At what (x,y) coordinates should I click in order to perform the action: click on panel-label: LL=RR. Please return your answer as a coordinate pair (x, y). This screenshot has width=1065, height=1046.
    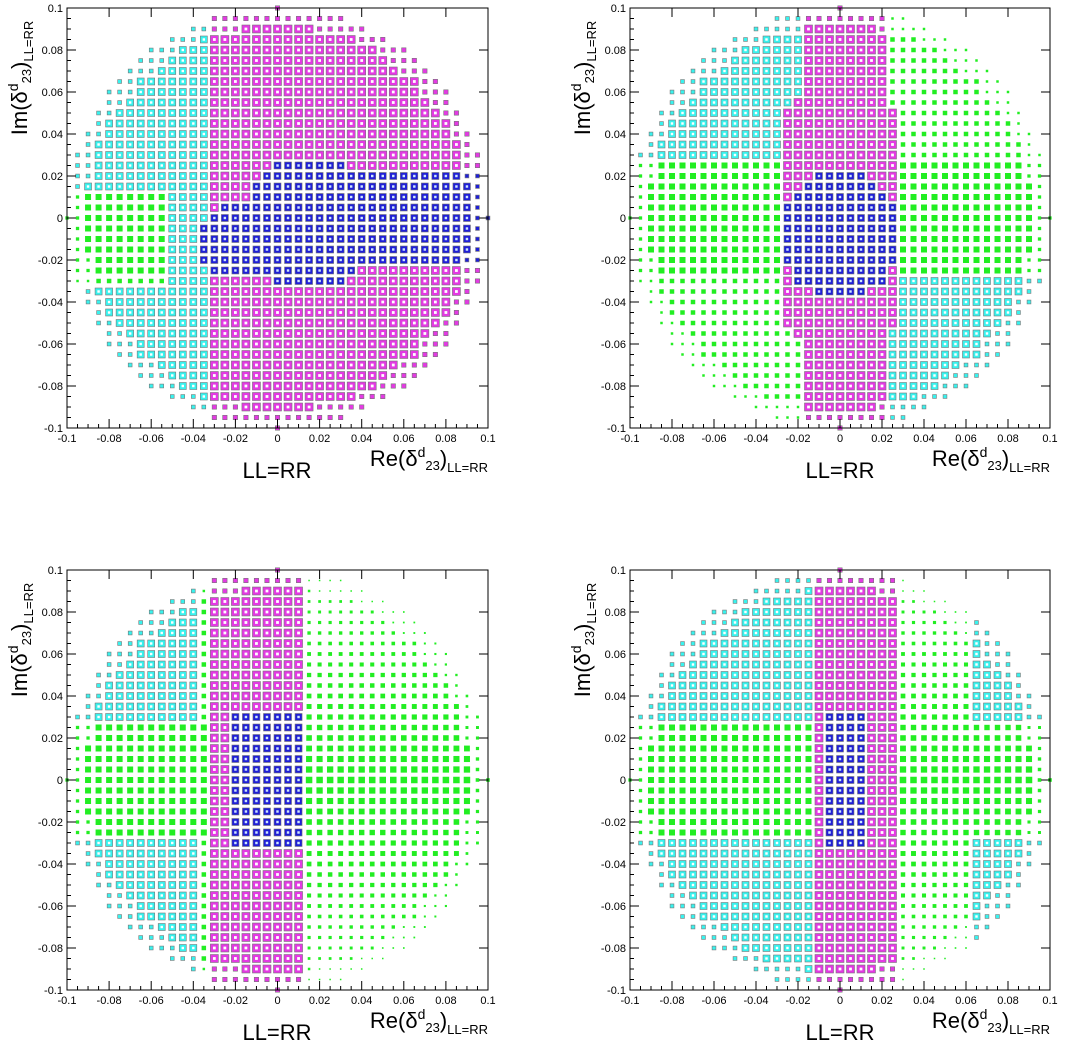
    Looking at the image, I should click on (276, 470).